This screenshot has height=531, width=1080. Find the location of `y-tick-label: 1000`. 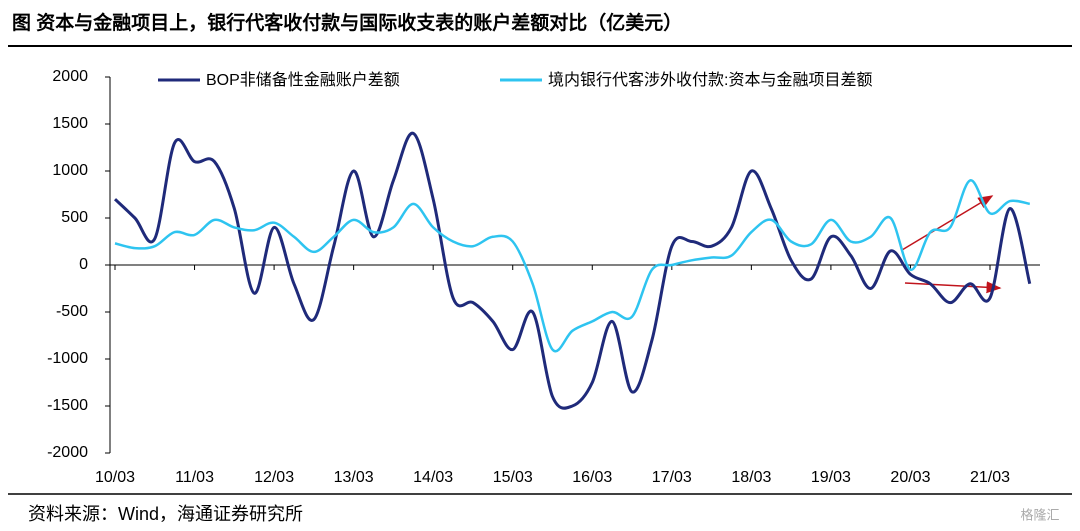

y-tick-label: 1000 is located at coordinates (70, 170).